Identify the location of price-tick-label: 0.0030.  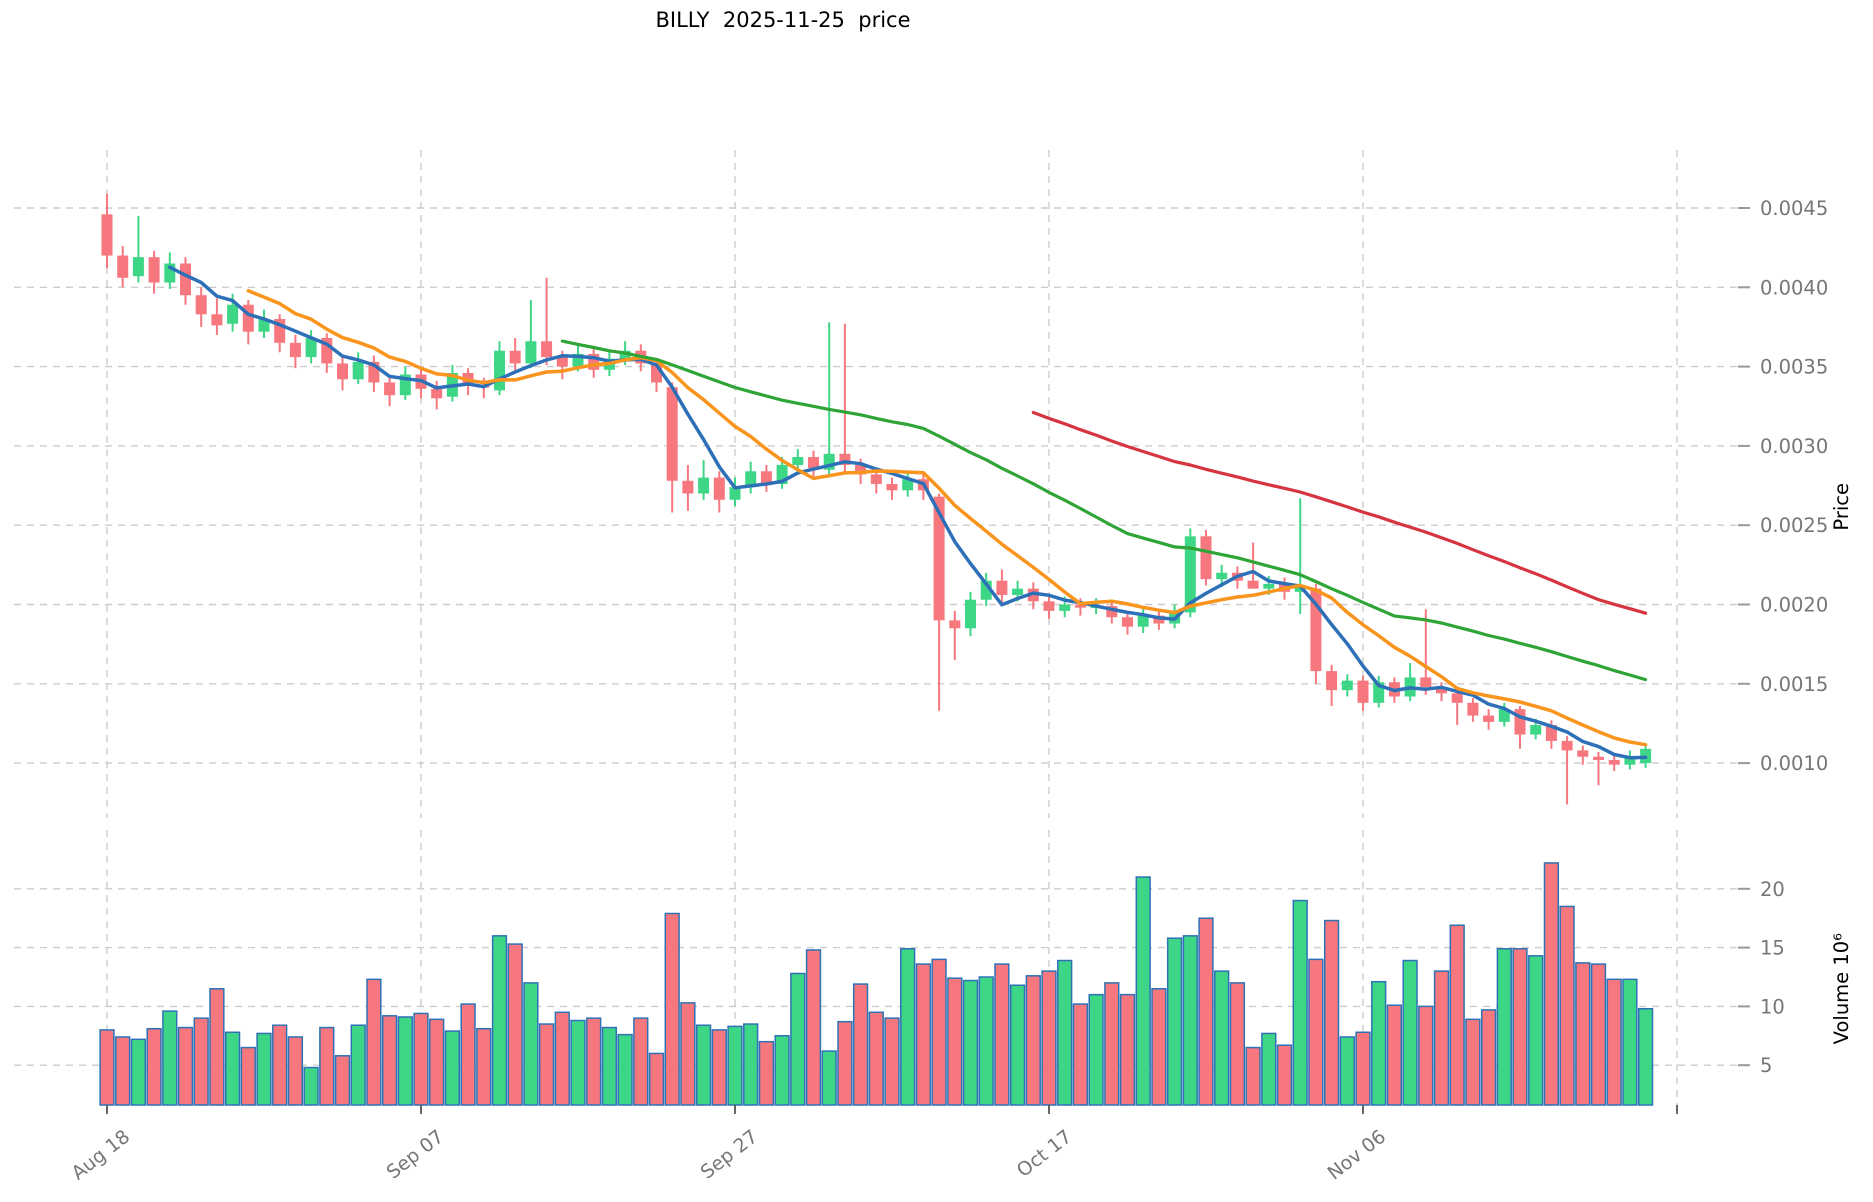
(1794, 446).